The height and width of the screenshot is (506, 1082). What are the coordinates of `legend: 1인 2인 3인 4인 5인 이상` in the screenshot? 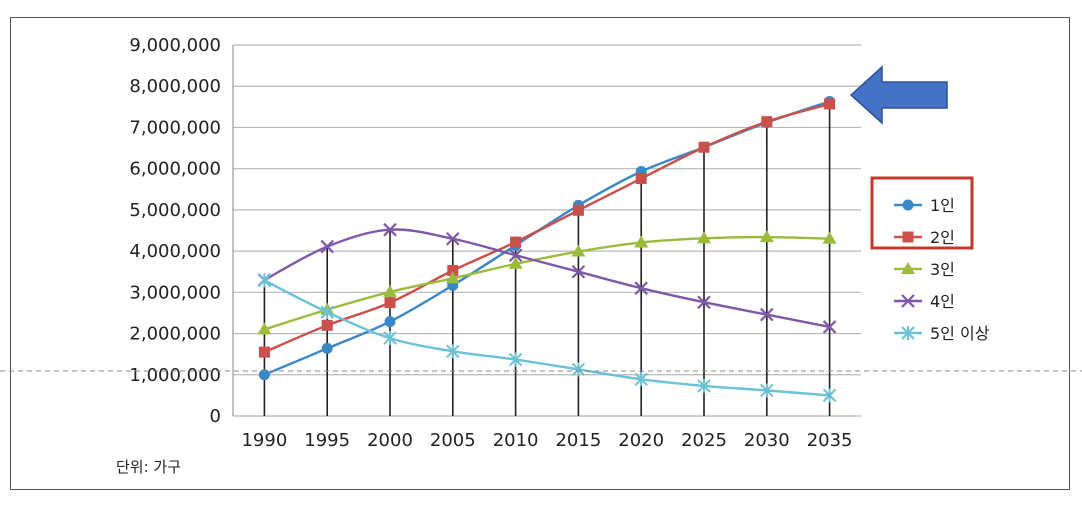 It's located at (942, 269).